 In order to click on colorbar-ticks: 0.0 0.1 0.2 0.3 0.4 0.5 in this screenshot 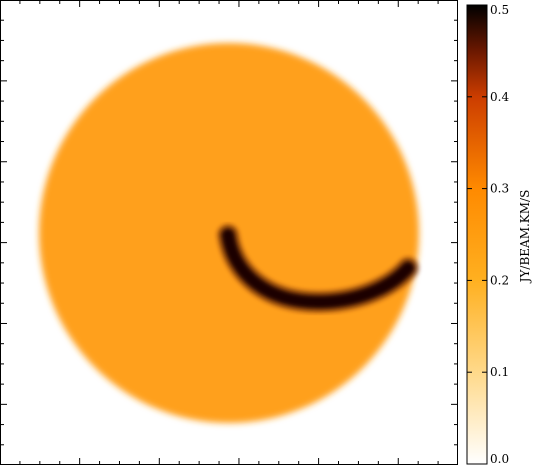, I will do `click(488, 234)`.